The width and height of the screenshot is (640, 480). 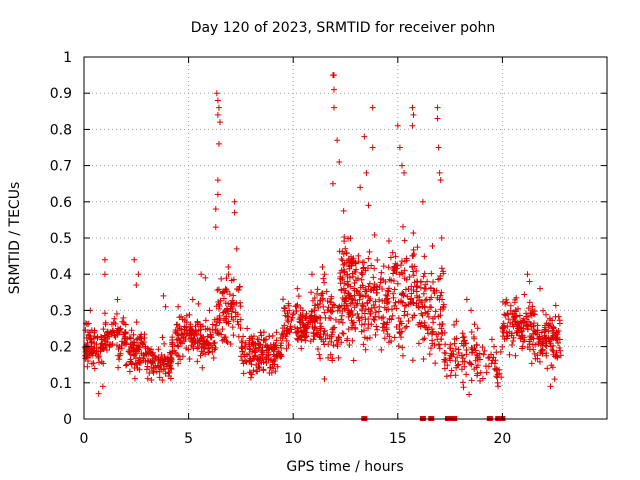 I want to click on y-tick-label: 0.6, so click(x=61, y=203).